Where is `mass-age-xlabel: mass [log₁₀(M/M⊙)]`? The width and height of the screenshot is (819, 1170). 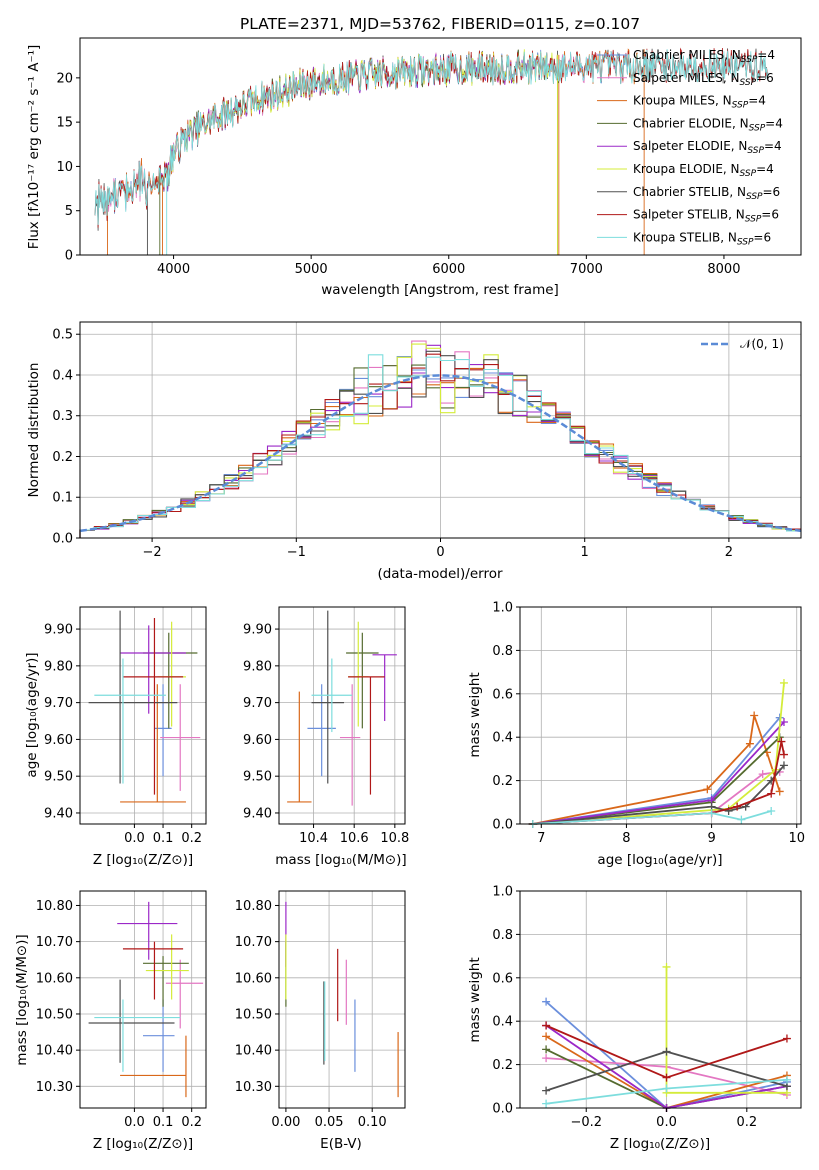 mass-age-xlabel: mass [log₁₀(M/M⊙)] is located at coordinates (340, 860).